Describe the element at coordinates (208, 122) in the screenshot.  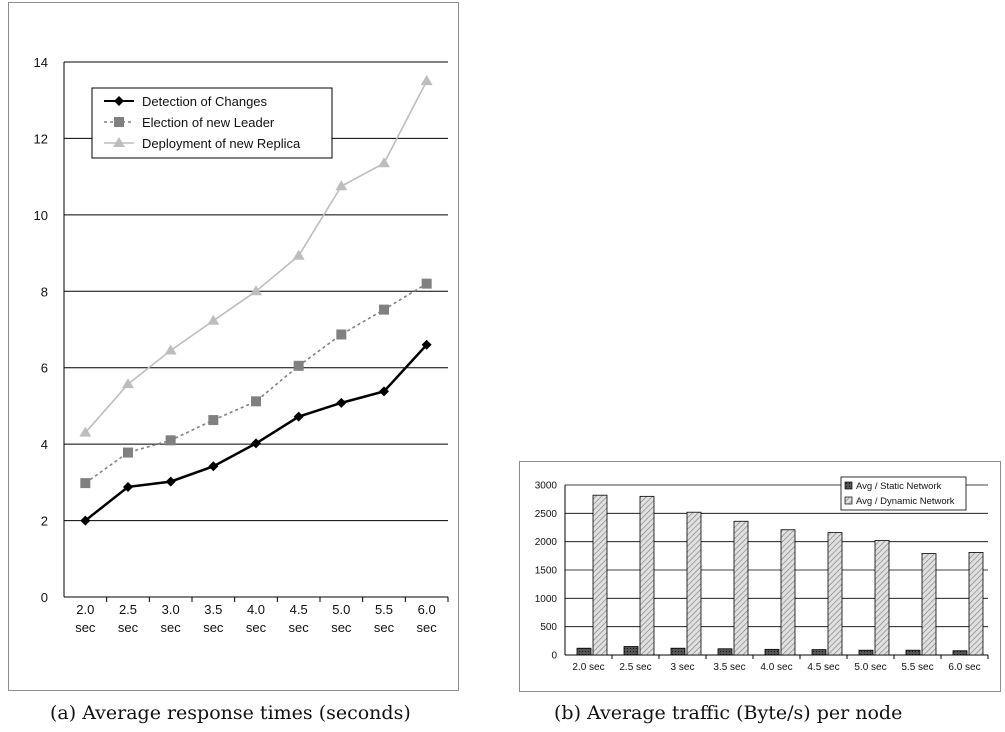
I see `chart-a-legend-label: Election of new Leader` at that location.